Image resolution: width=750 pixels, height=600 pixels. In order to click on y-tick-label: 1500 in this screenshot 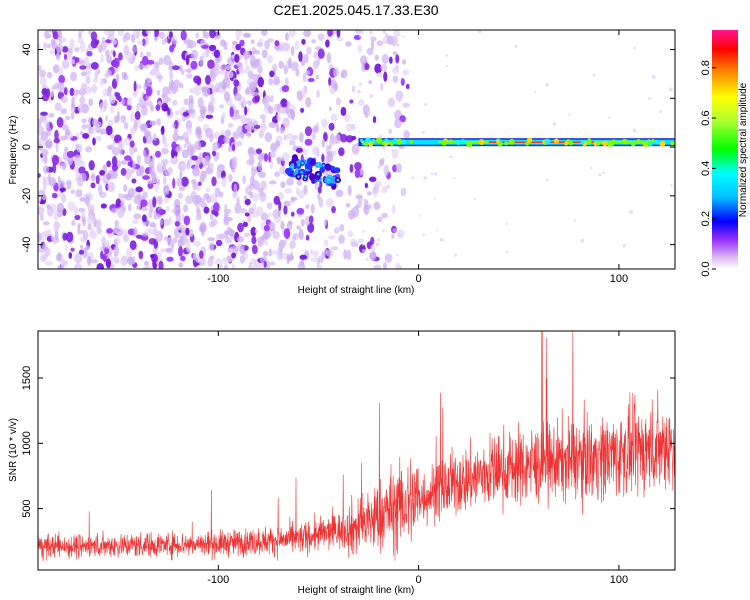, I will do `click(27, 378)`.